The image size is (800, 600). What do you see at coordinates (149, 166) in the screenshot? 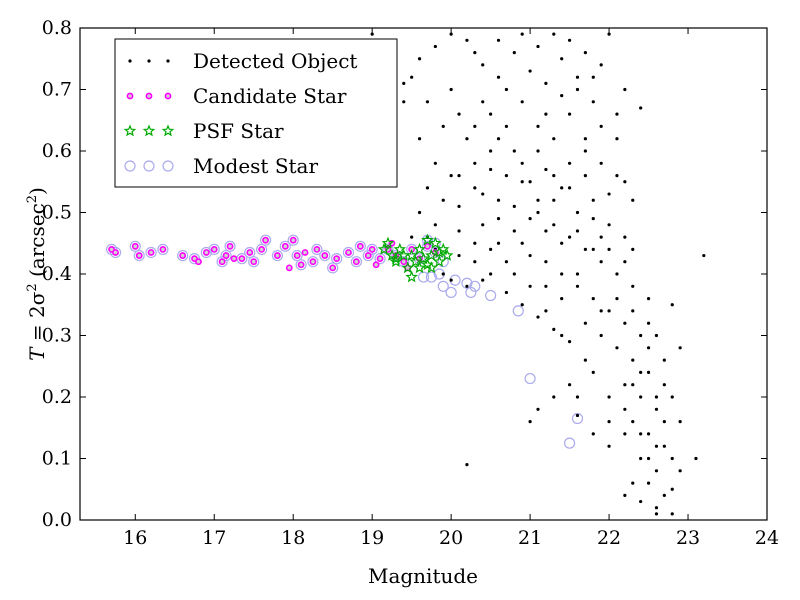
I see `legend-marker-modest-star` at bounding box center [149, 166].